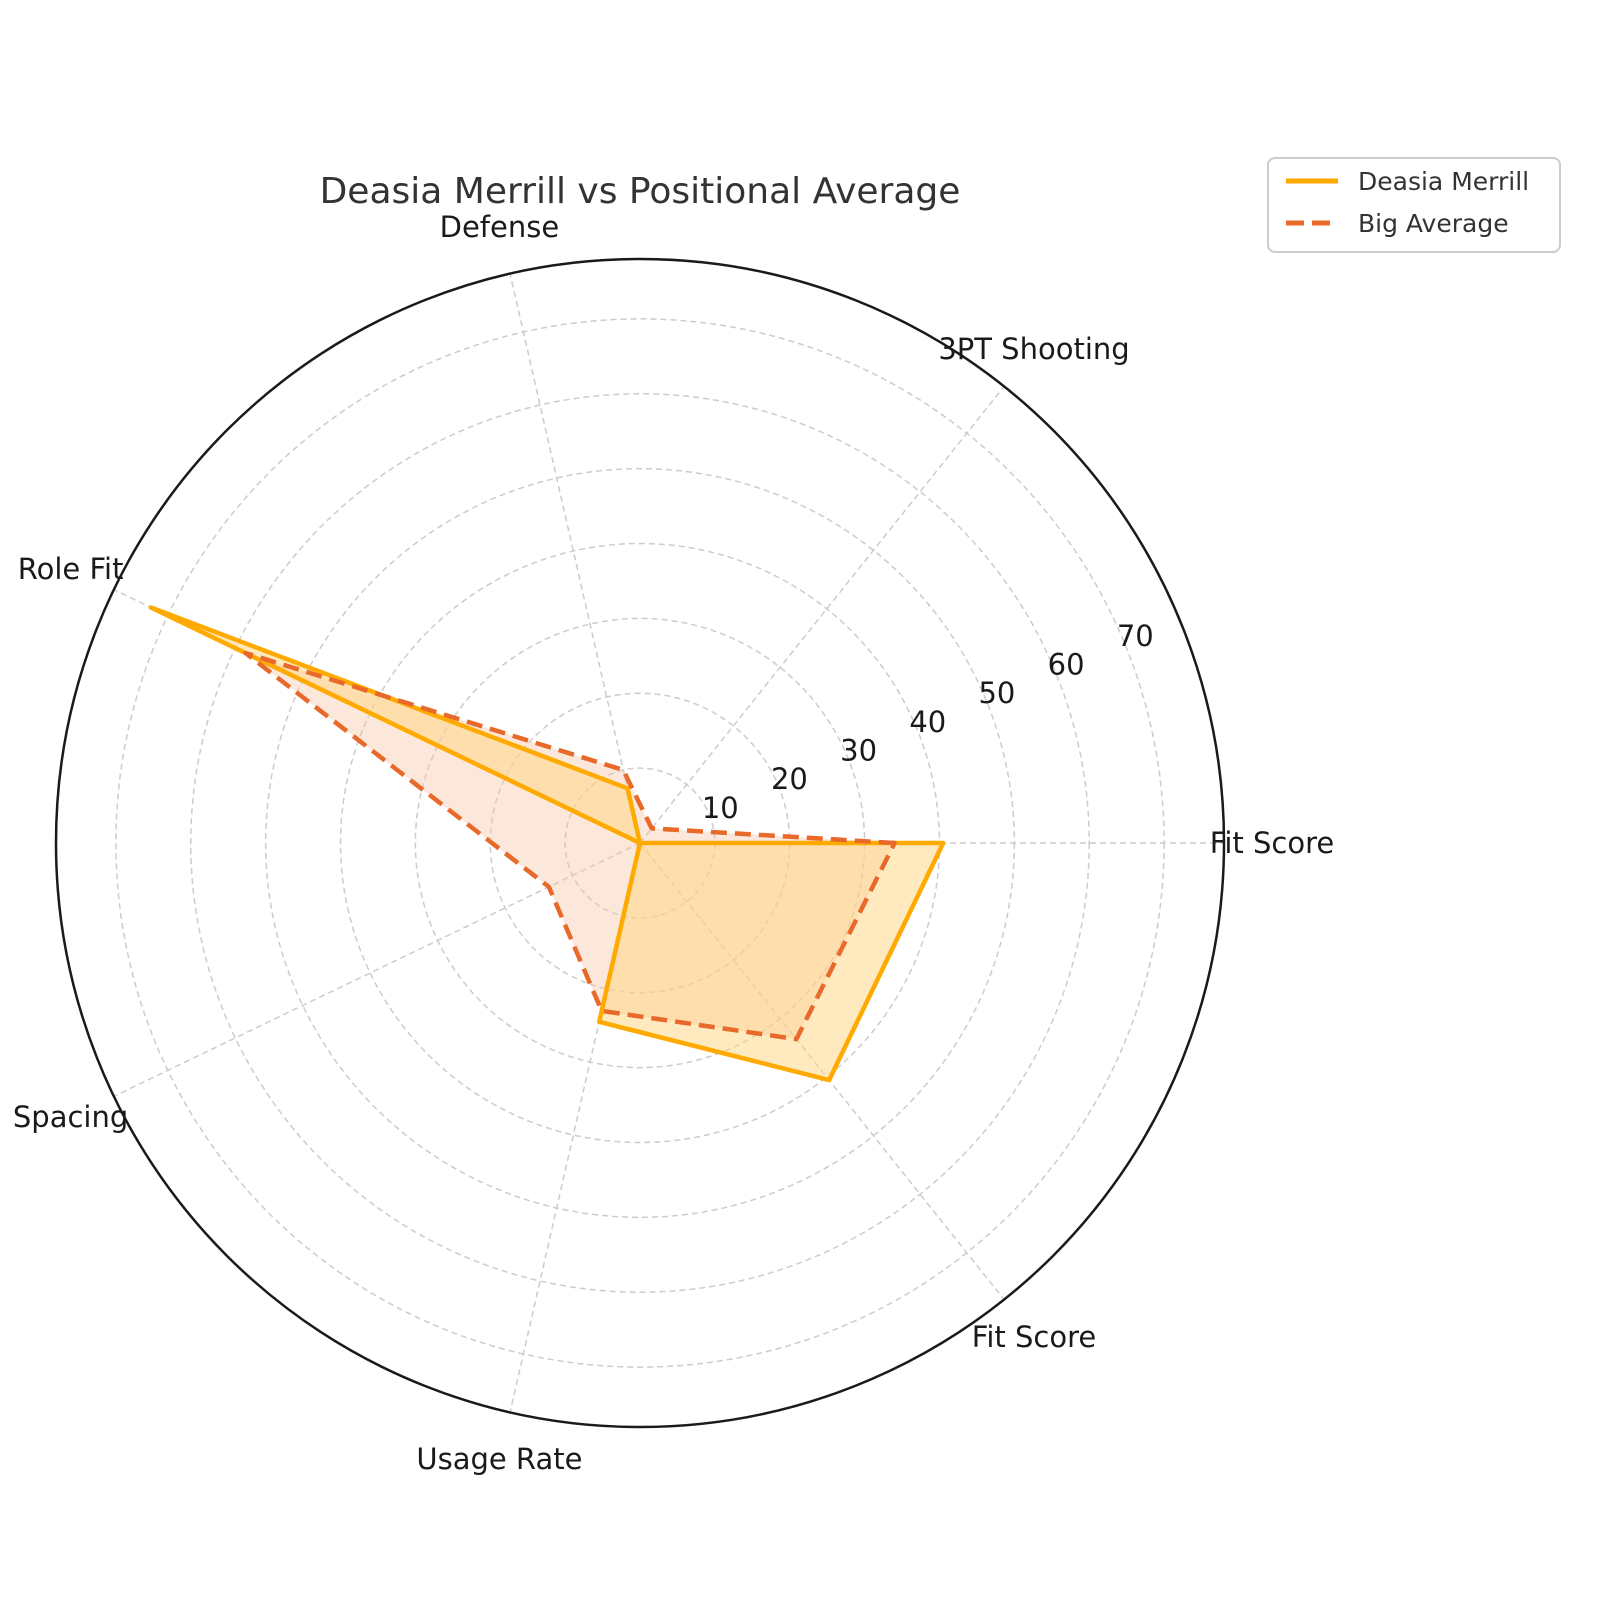 The width and height of the screenshot is (1600, 1600). What do you see at coordinates (1272, 843) in the screenshot?
I see `axis-label-0: Fit Score` at bounding box center [1272, 843].